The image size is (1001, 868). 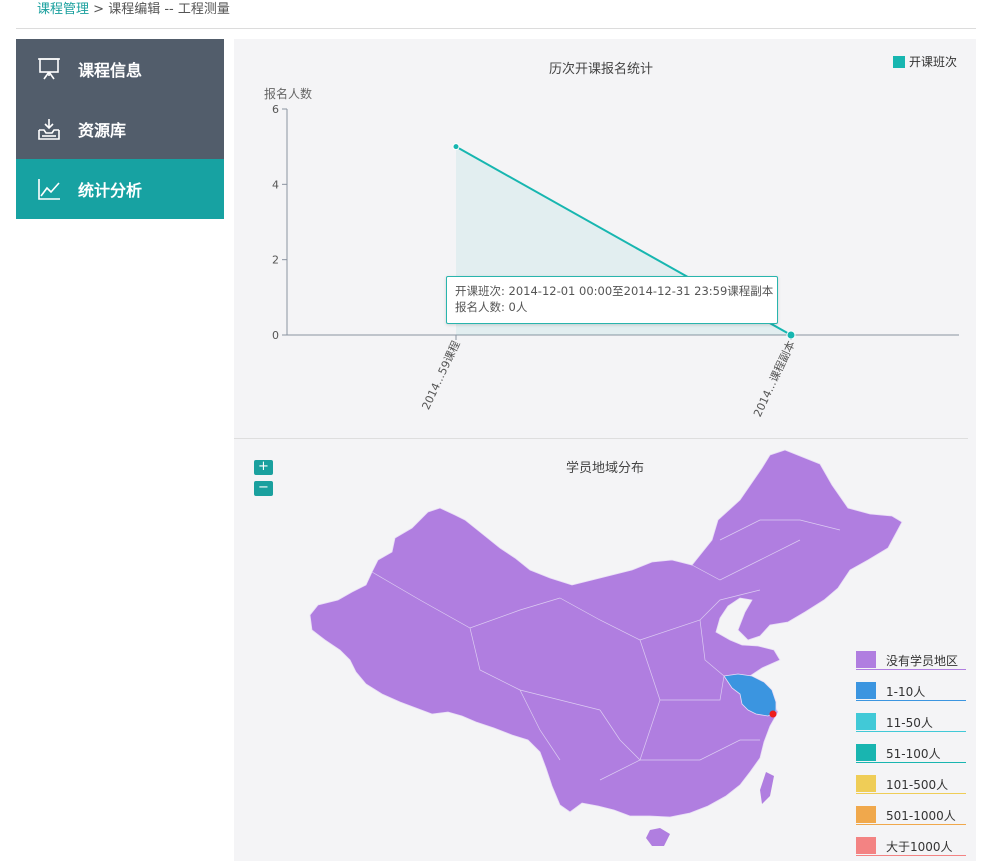 What do you see at coordinates (491, 307) in the screenshot?
I see `tooltip-line-2: 报名人数: 0人` at bounding box center [491, 307].